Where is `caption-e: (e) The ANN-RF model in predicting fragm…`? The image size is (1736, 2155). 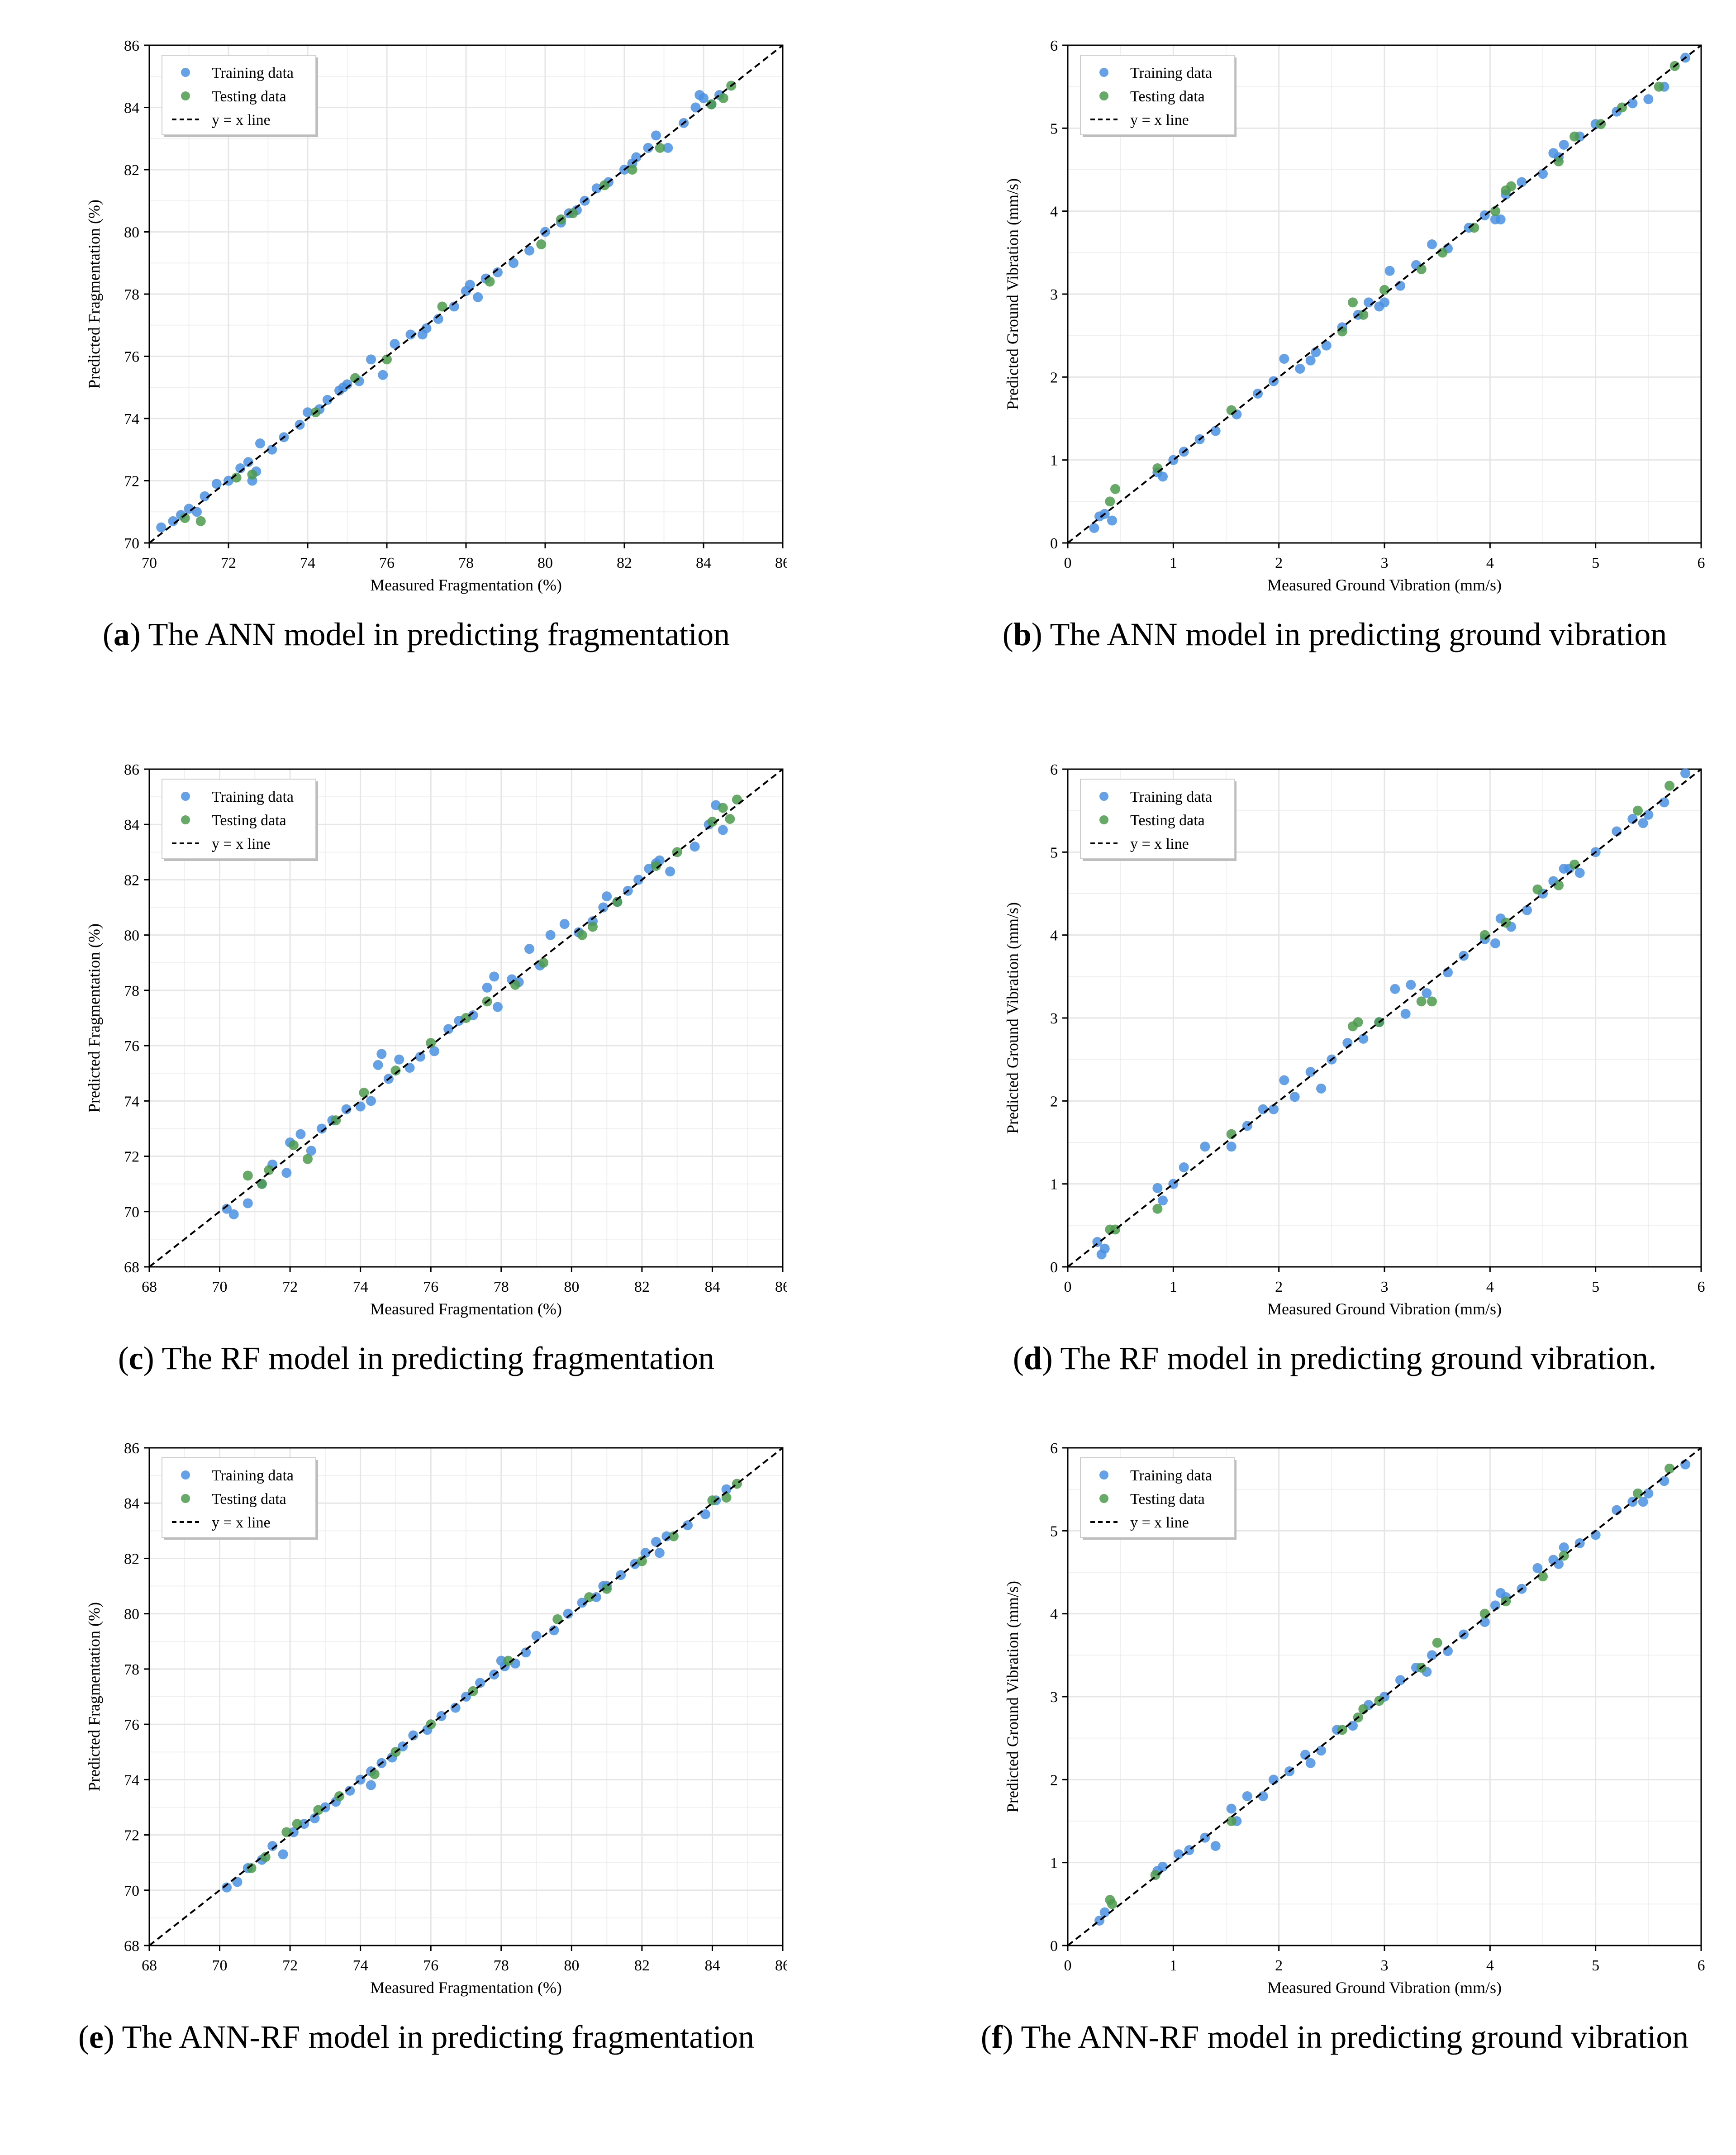 caption-e: (e) The ANN-RF model in predicting fragm… is located at coordinates (416, 2037).